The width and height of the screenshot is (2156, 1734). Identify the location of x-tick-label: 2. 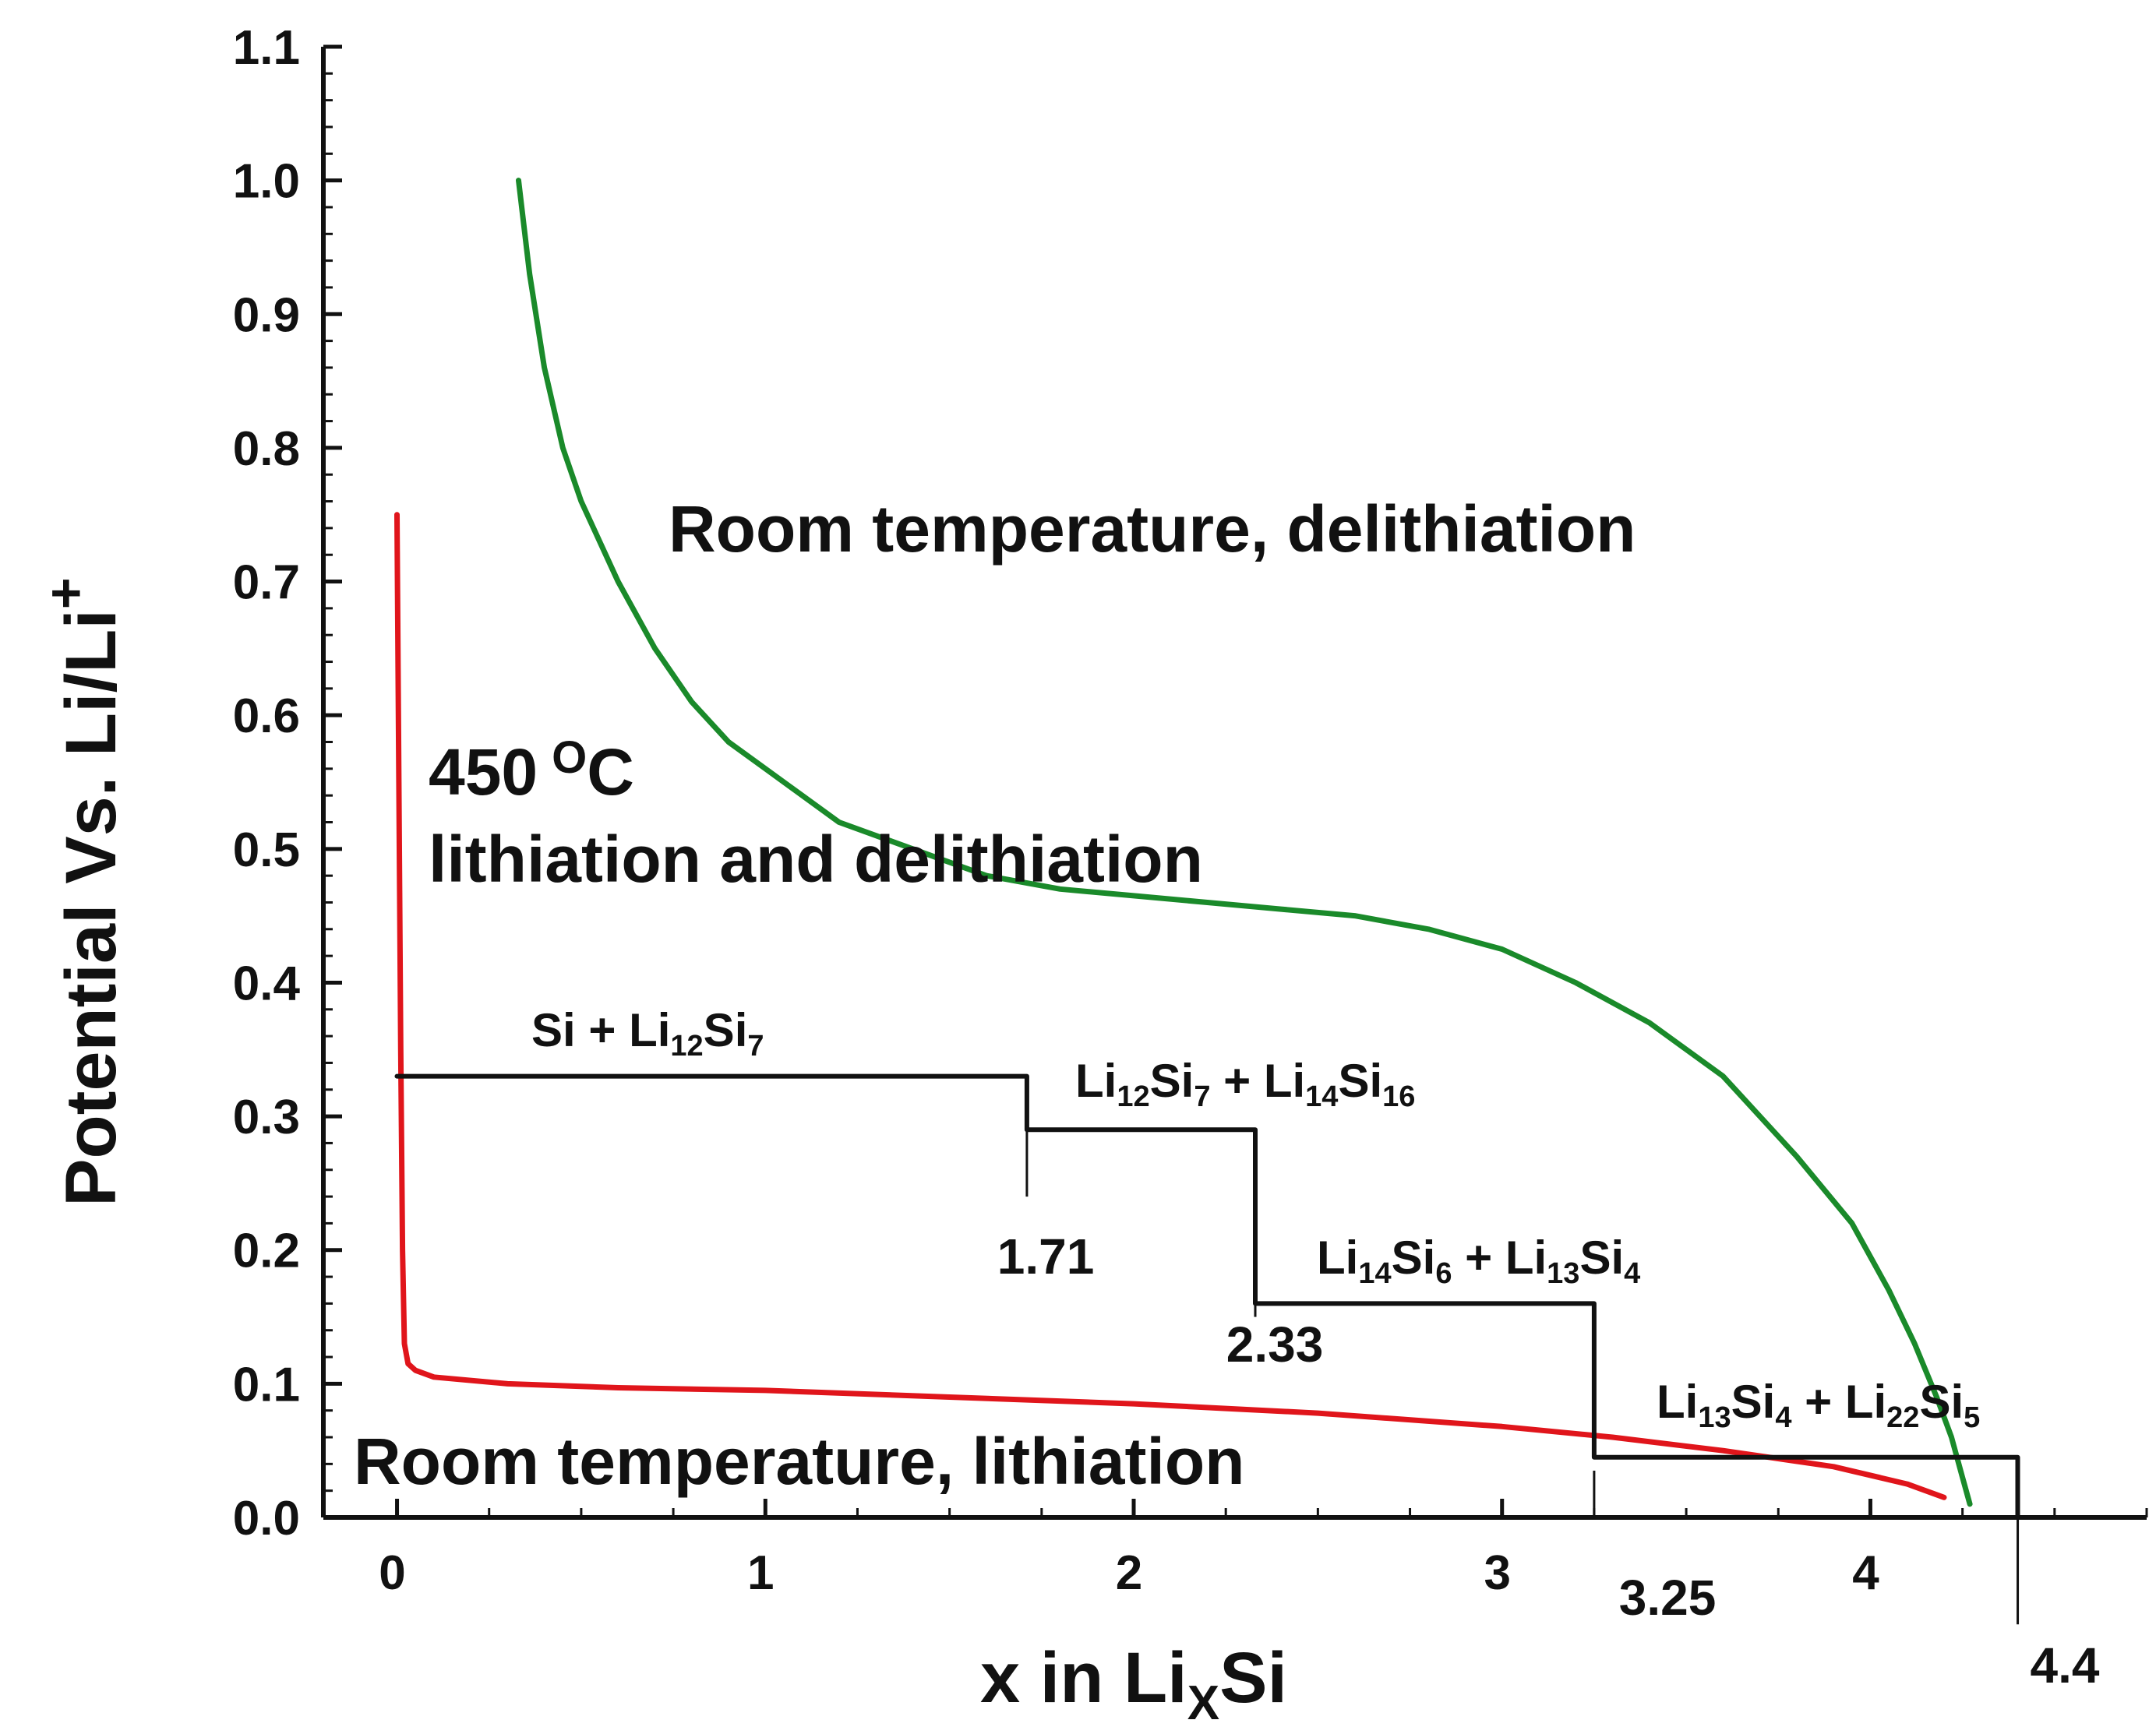
(1129, 1573).